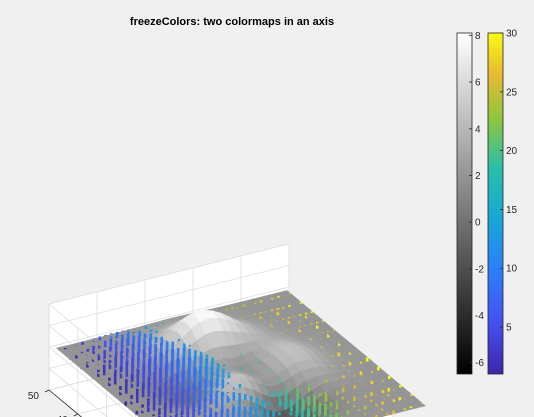 This screenshot has width=534, height=417. Describe the element at coordinates (512, 34) in the screenshot. I see `colorbar-tick-label: 30` at that location.